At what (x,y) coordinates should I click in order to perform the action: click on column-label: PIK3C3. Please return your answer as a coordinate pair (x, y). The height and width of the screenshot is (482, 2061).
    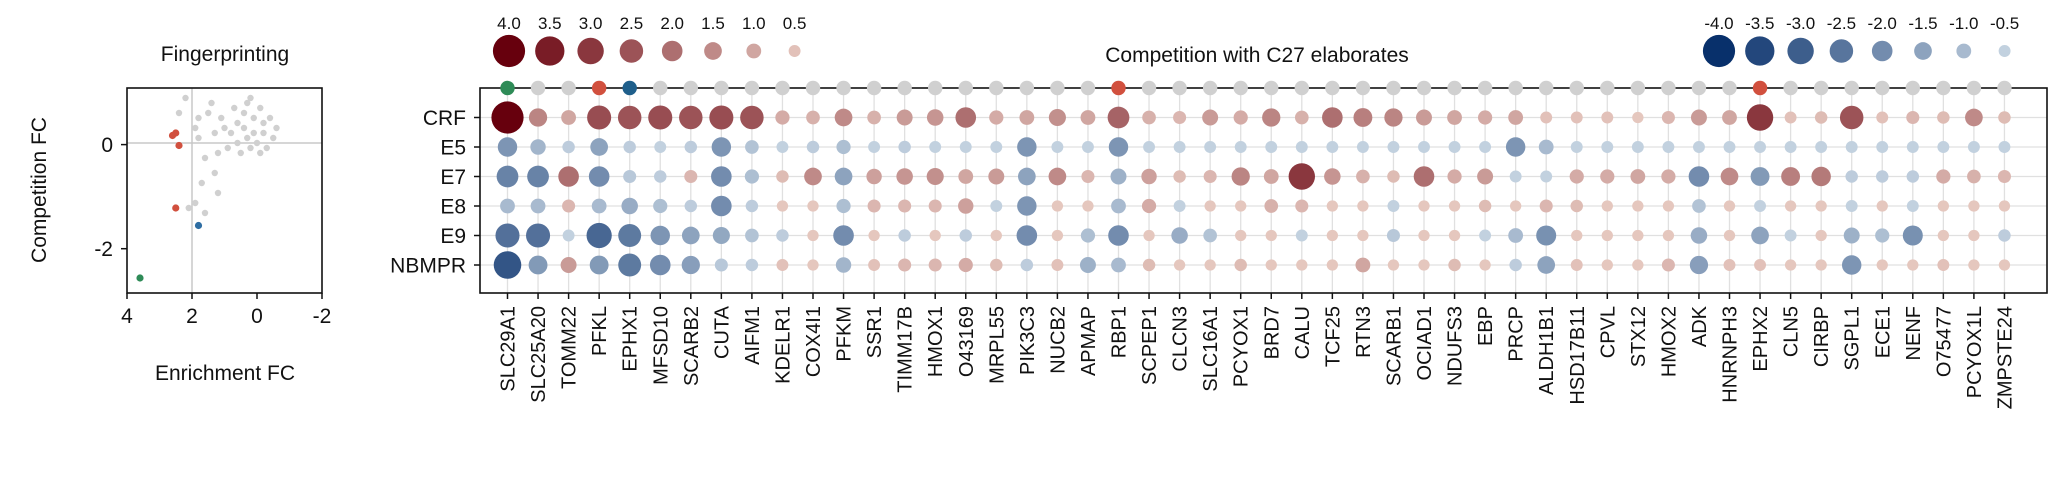
    Looking at the image, I should click on (1028, 340).